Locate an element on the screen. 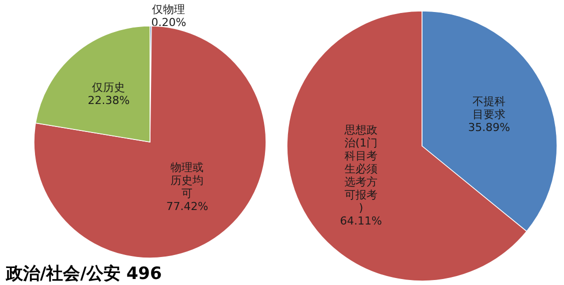  slice-label: 不提科目要求 is located at coordinates (489, 108).